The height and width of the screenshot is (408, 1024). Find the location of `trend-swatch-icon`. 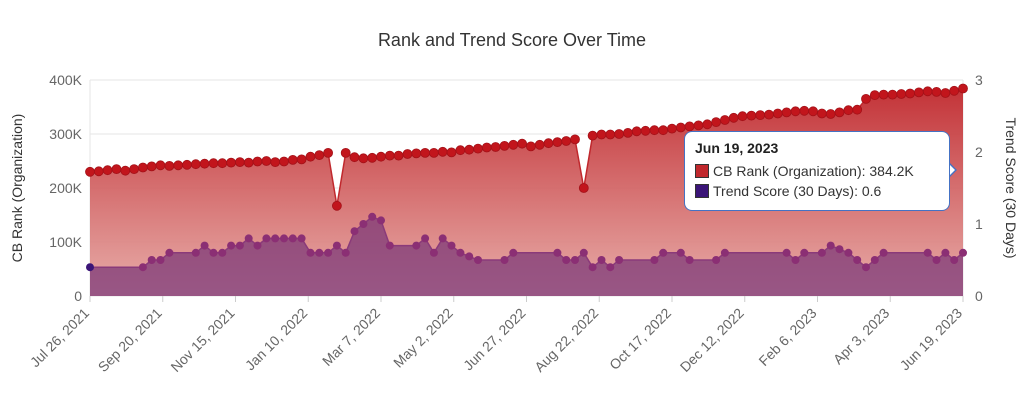

trend-swatch-icon is located at coordinates (702, 191).